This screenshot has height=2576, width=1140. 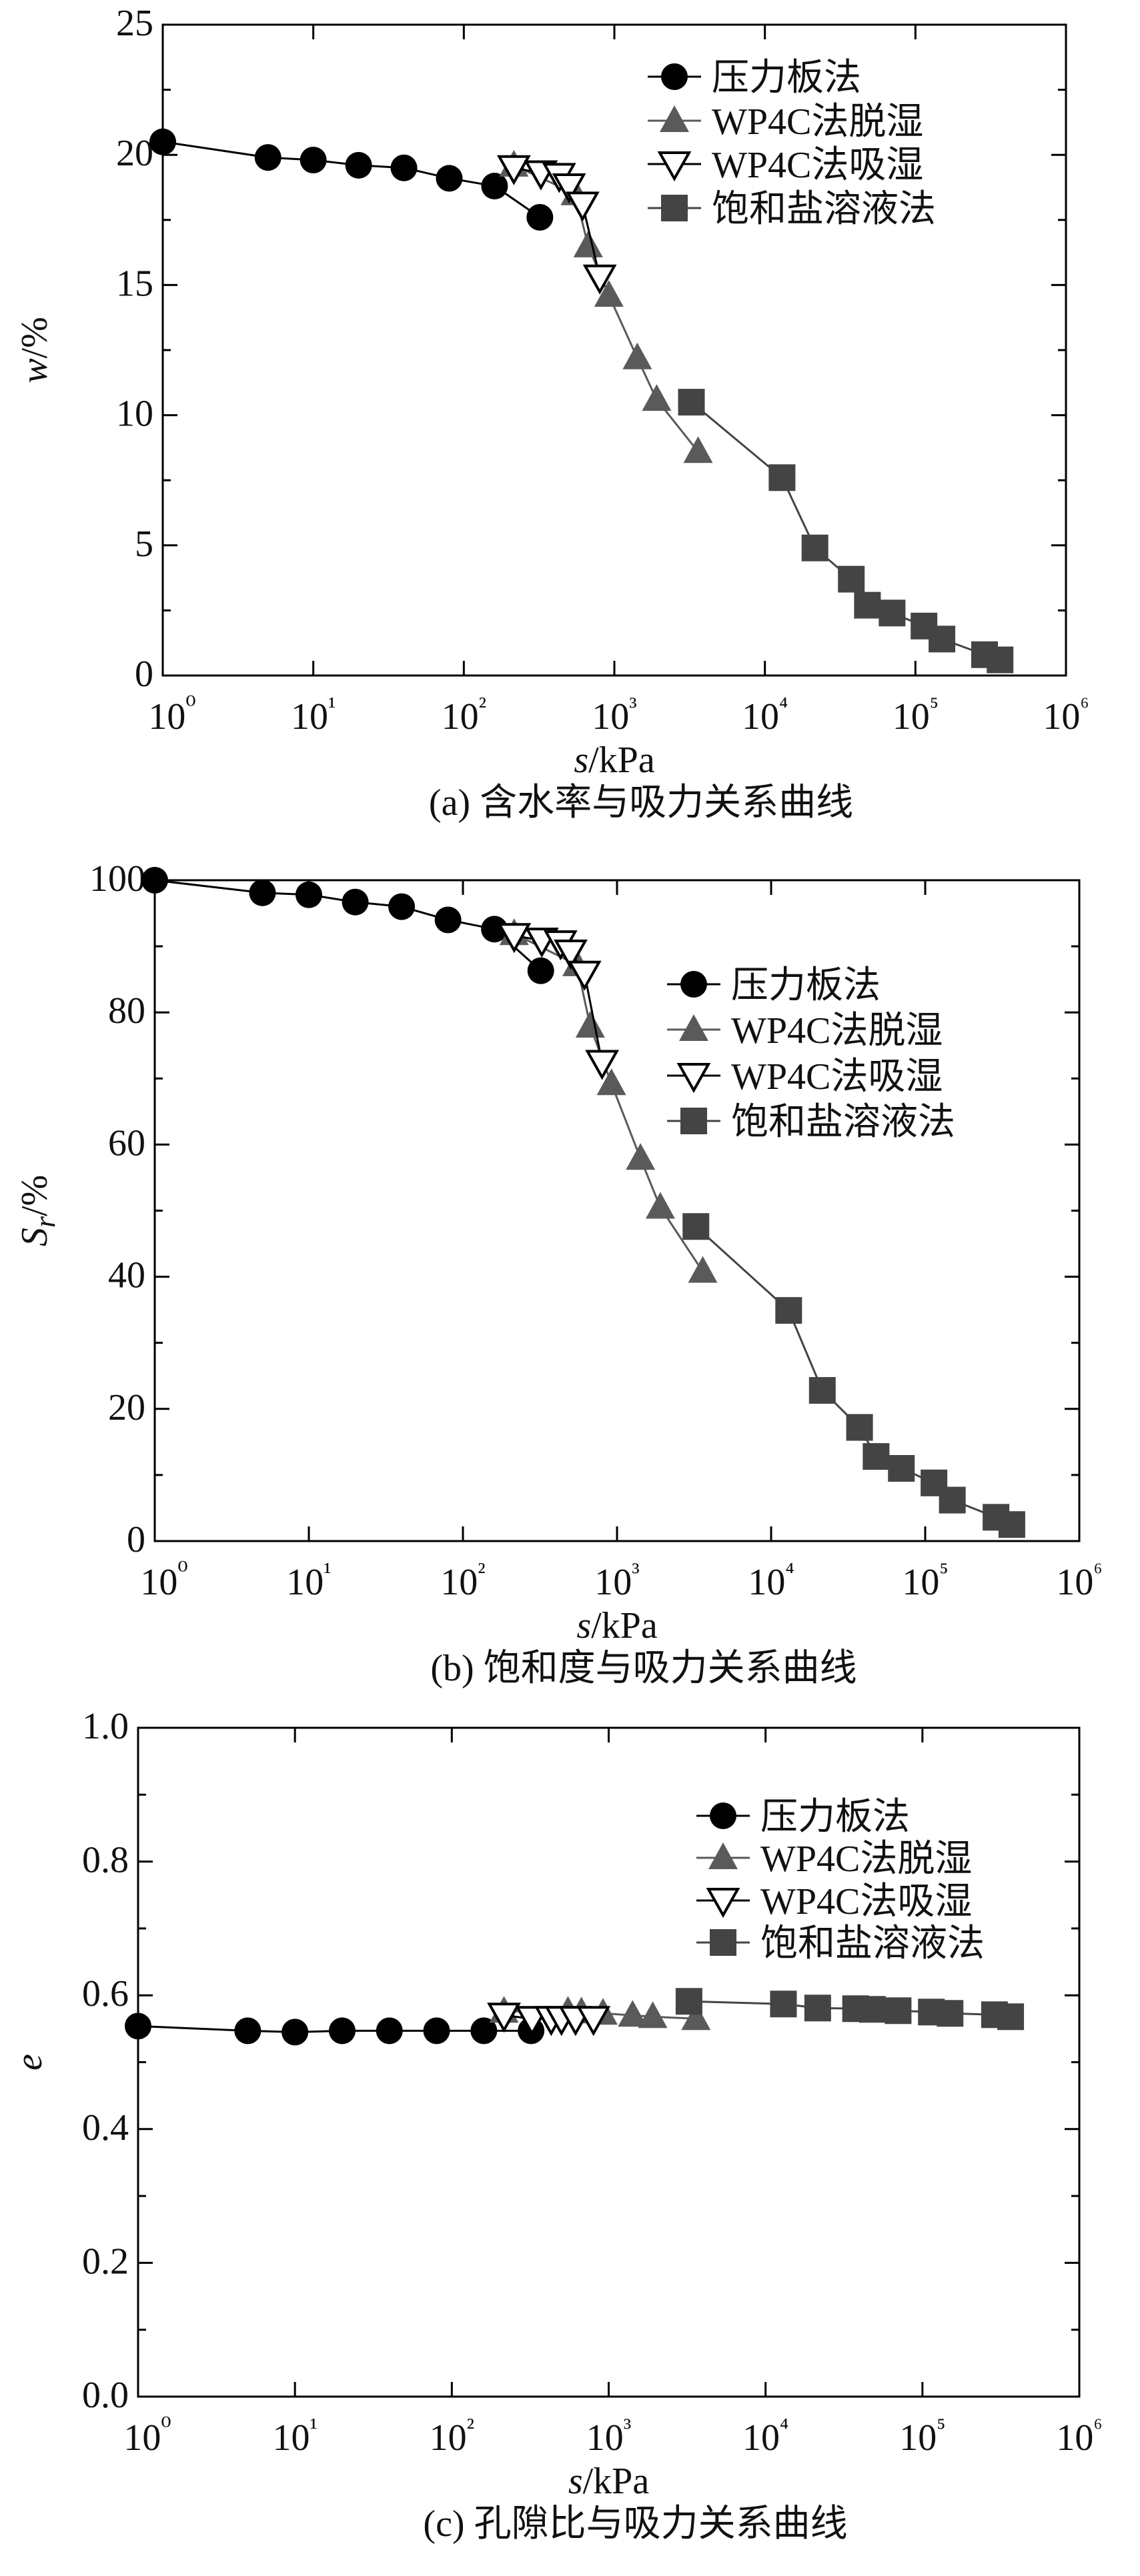 What do you see at coordinates (105, 1726) in the screenshot?
I see `y-tick-label: 1.0` at bounding box center [105, 1726].